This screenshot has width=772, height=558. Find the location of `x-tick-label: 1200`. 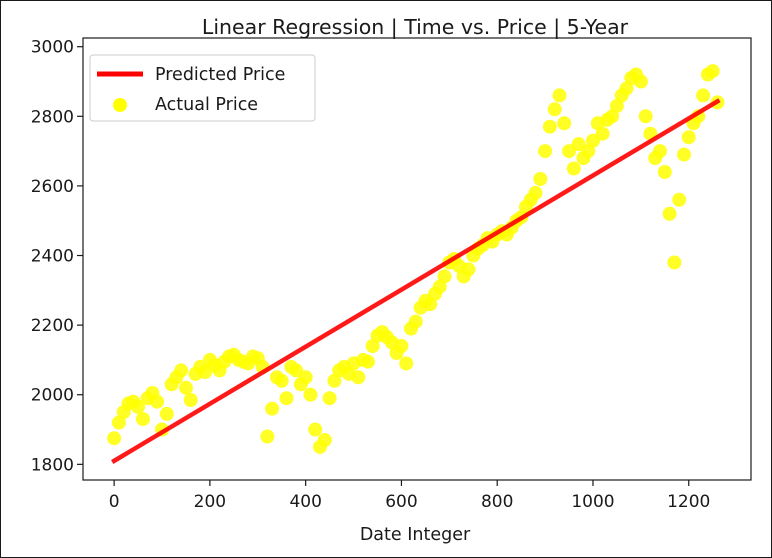

x-tick-label: 1200 is located at coordinates (688, 502).